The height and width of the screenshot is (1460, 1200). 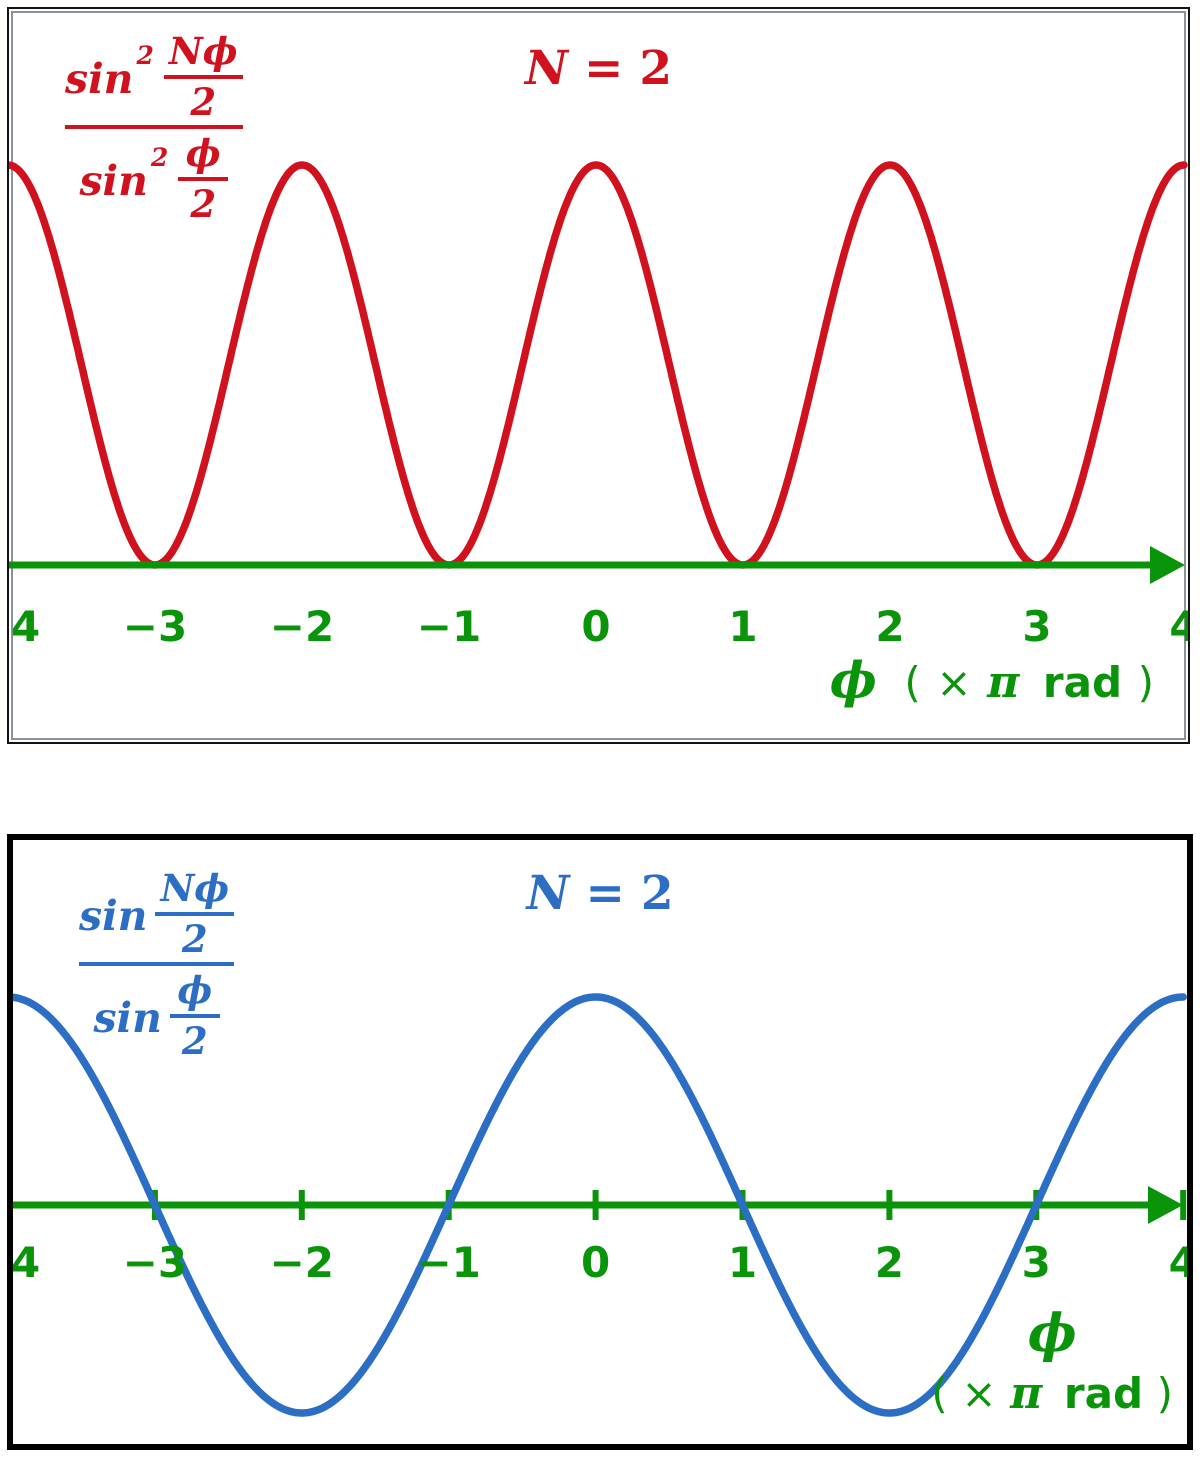 I want to click on top-xaxis-label: ϕ ( × π rad ), so click(x=991, y=679).